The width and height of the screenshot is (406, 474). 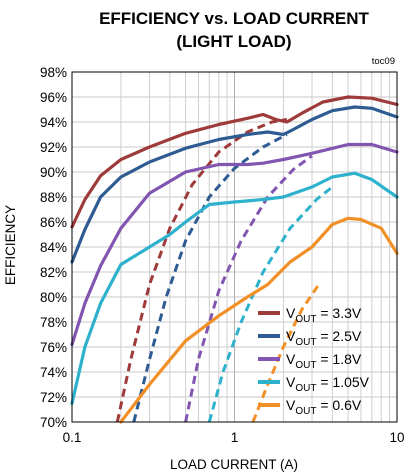 I want to click on x-tick-labels: 0.1 1 10, so click(x=234, y=437).